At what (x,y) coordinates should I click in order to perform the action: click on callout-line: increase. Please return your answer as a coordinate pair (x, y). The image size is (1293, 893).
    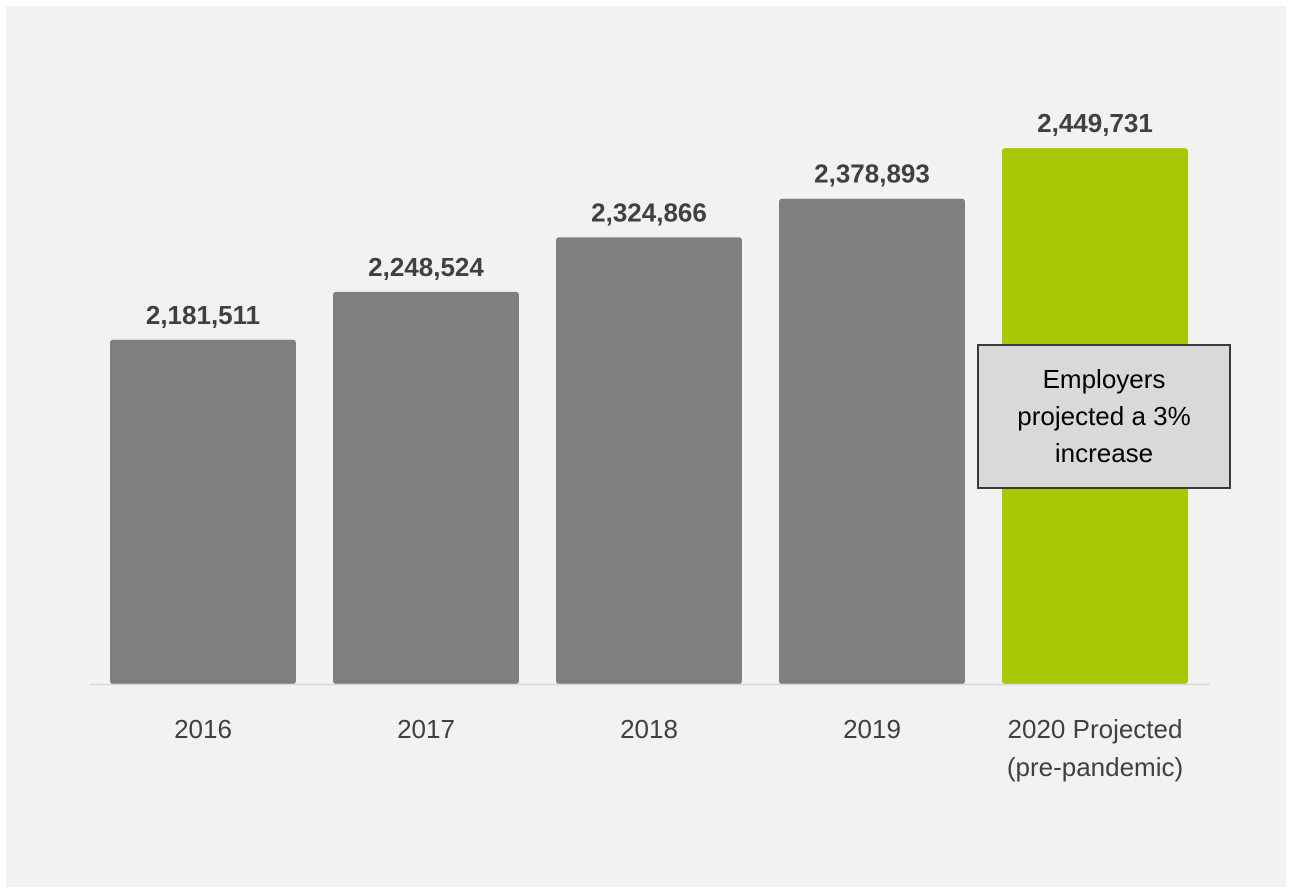
    Looking at the image, I should click on (1104, 453).